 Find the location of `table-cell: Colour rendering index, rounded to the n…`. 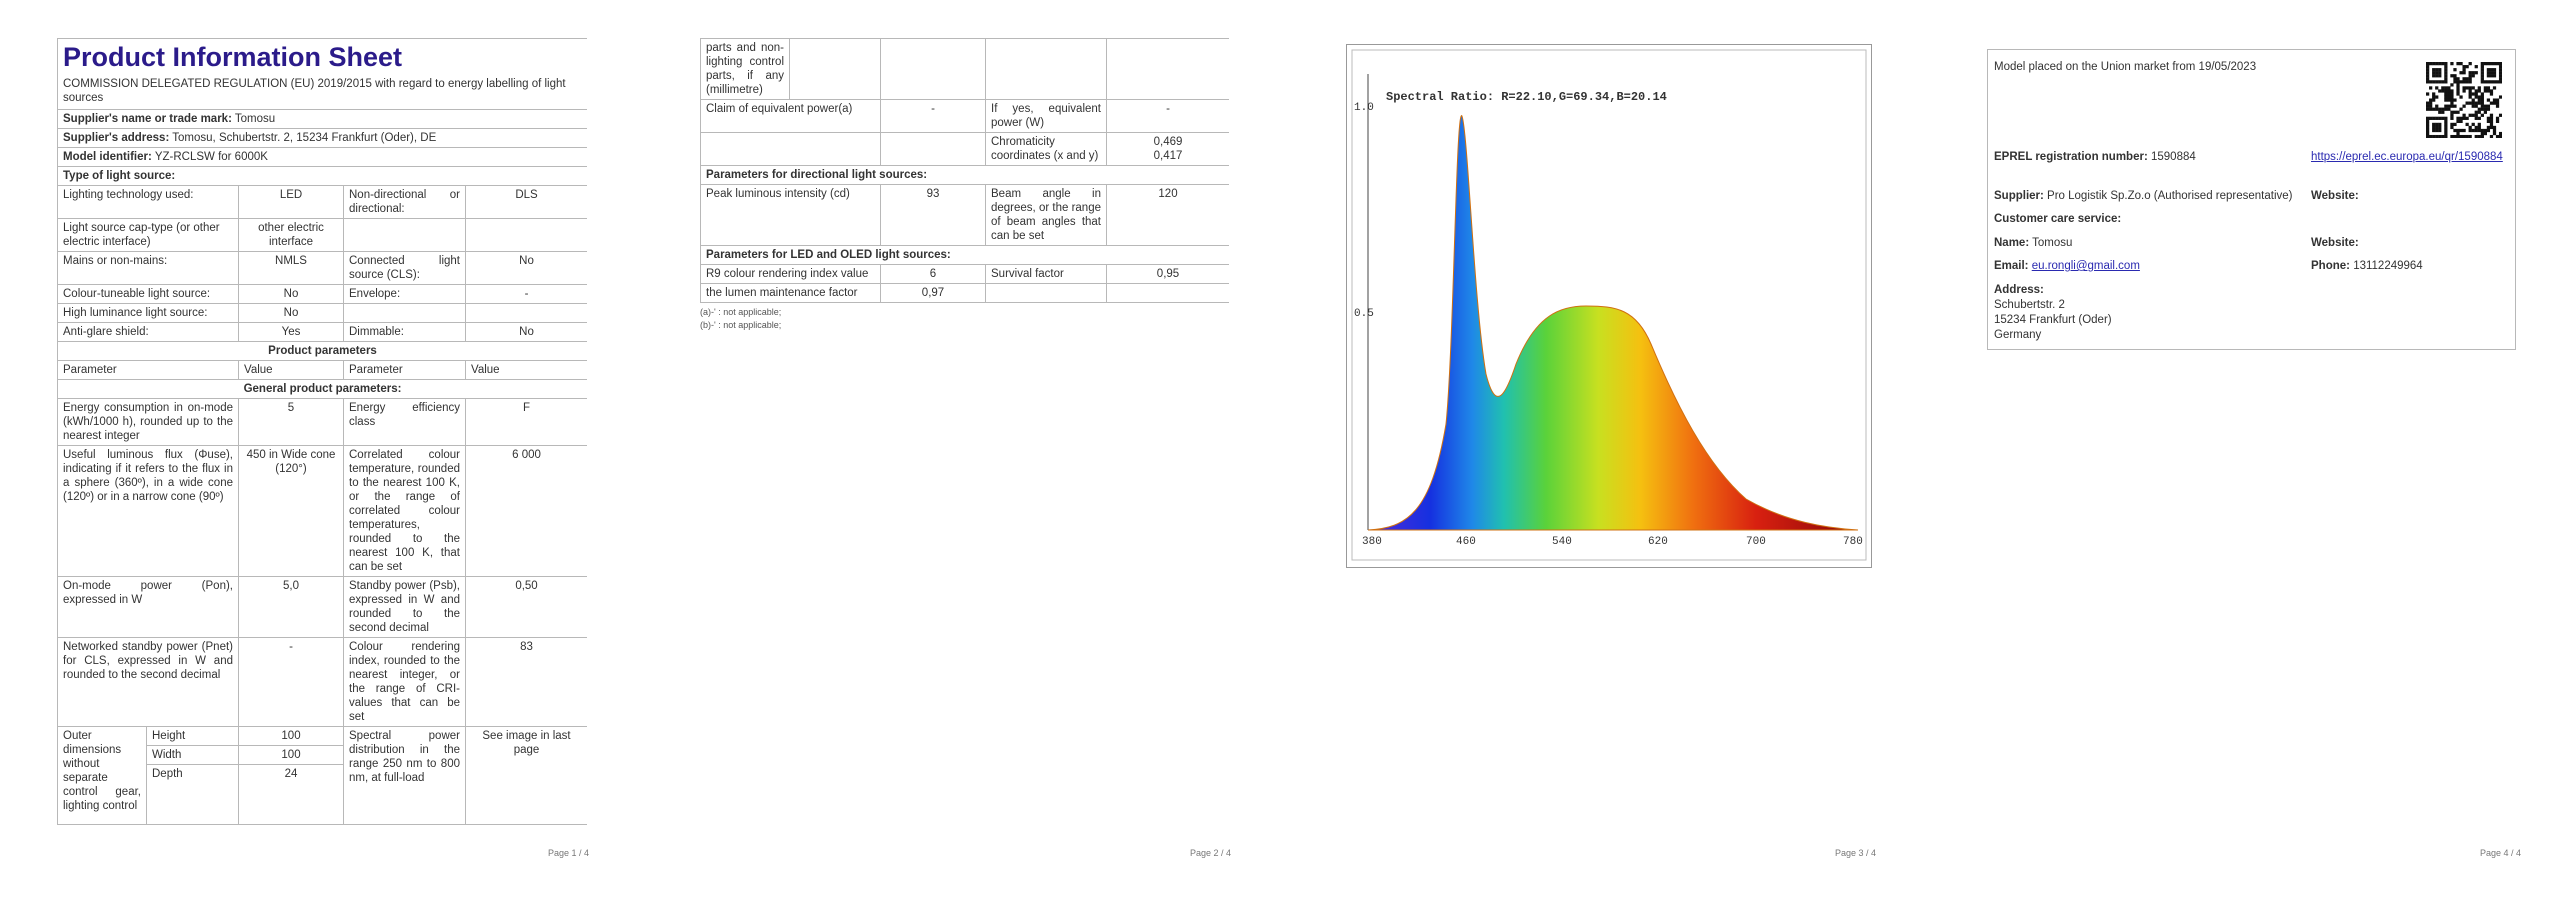

table-cell: Colour rendering index, rounded to the n… is located at coordinates (404, 682).